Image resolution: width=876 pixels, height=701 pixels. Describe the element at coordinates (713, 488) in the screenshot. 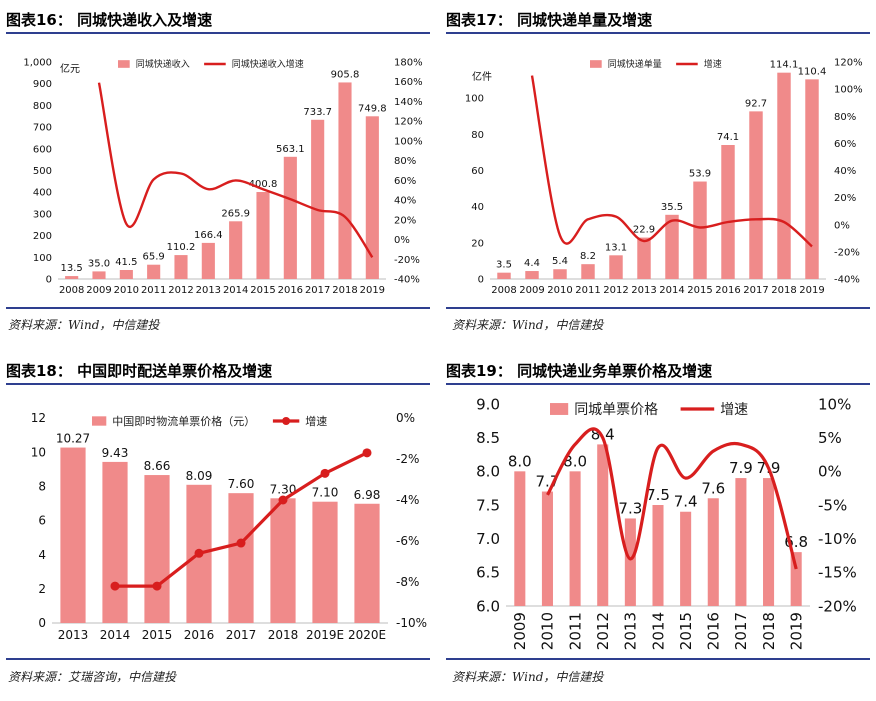

I see `bar-value-label: 7.6` at that location.